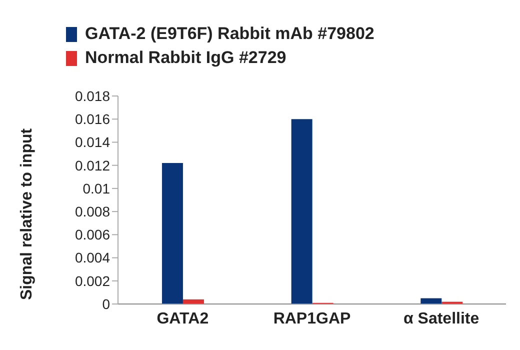 The height and width of the screenshot is (350, 520). What do you see at coordinates (106, 304) in the screenshot?
I see `y-tick-label: 0` at bounding box center [106, 304].